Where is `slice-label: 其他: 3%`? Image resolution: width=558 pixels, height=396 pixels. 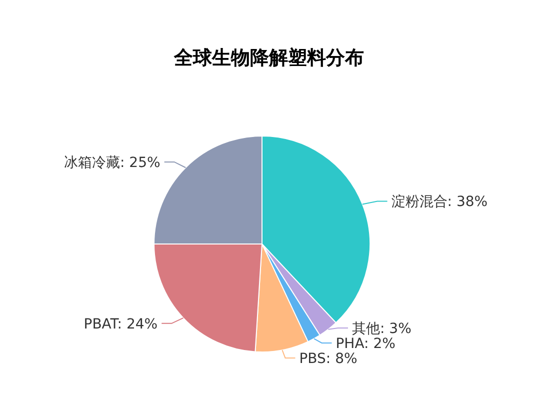 slice-label: 其他: 3% is located at coordinates (382, 328).